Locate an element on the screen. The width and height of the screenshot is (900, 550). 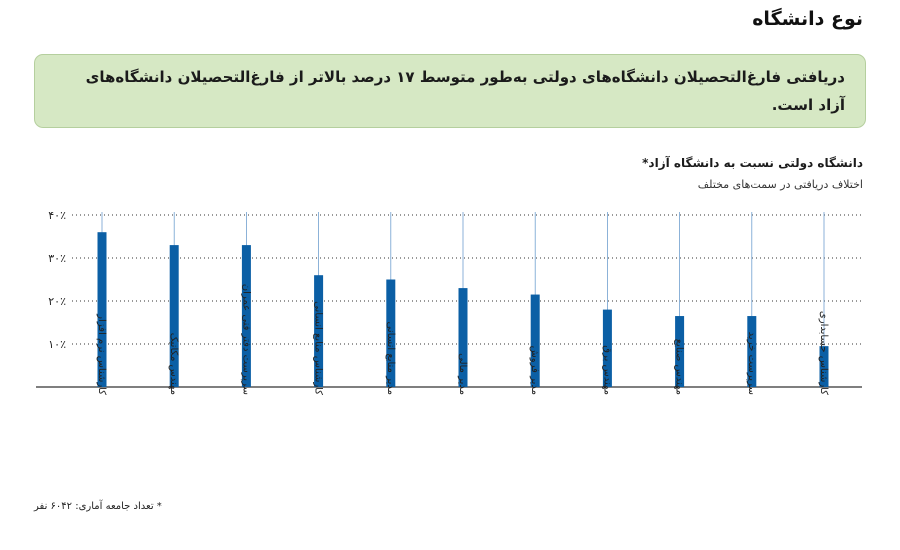
x-tick-label: مدیر مالی is located at coordinates (462, 374).